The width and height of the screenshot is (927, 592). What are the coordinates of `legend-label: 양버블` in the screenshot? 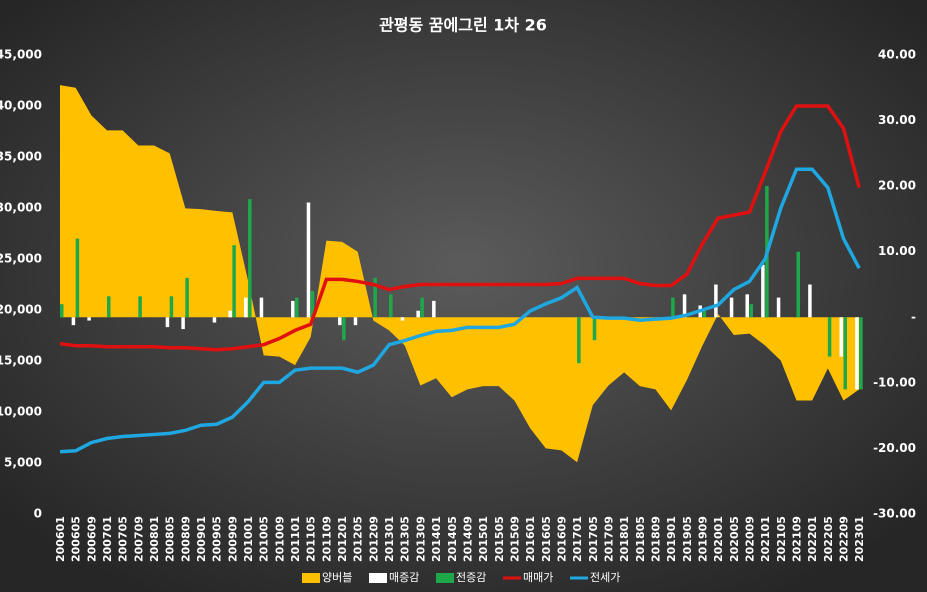 It's located at (337, 577).